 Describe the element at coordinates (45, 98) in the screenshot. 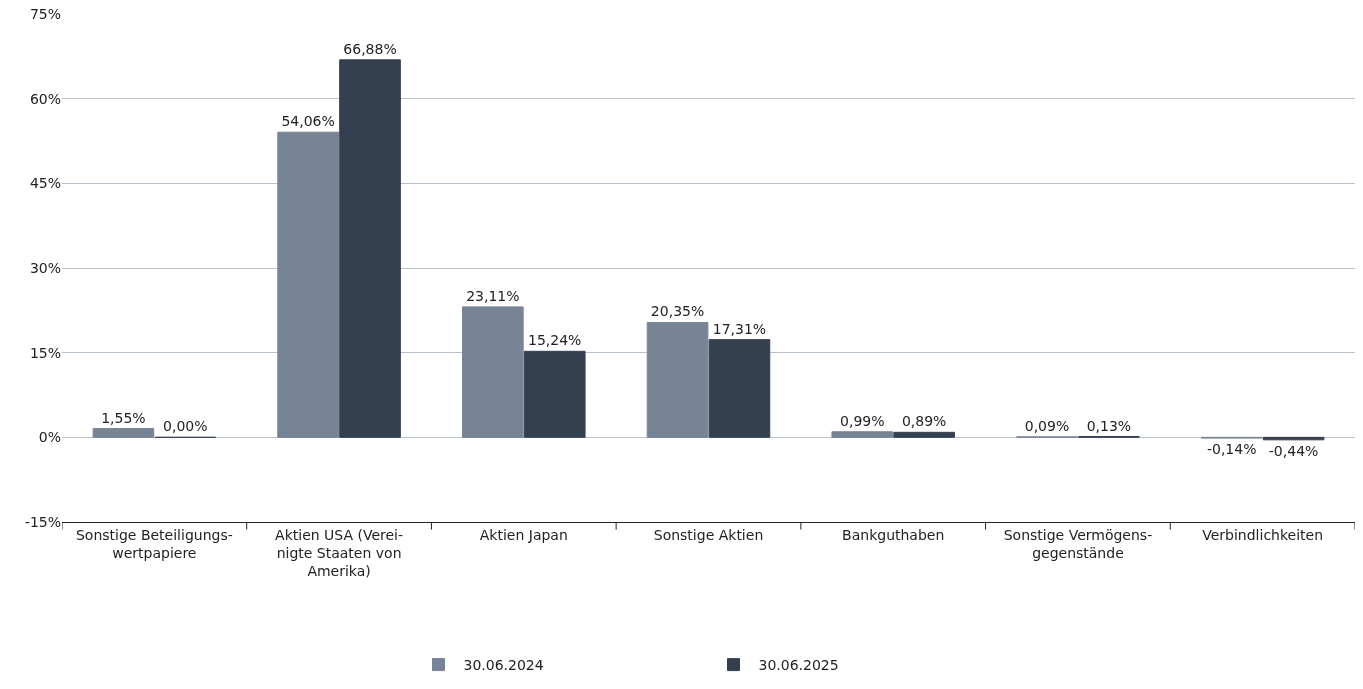

I see `y-tick-label: 60%` at that location.